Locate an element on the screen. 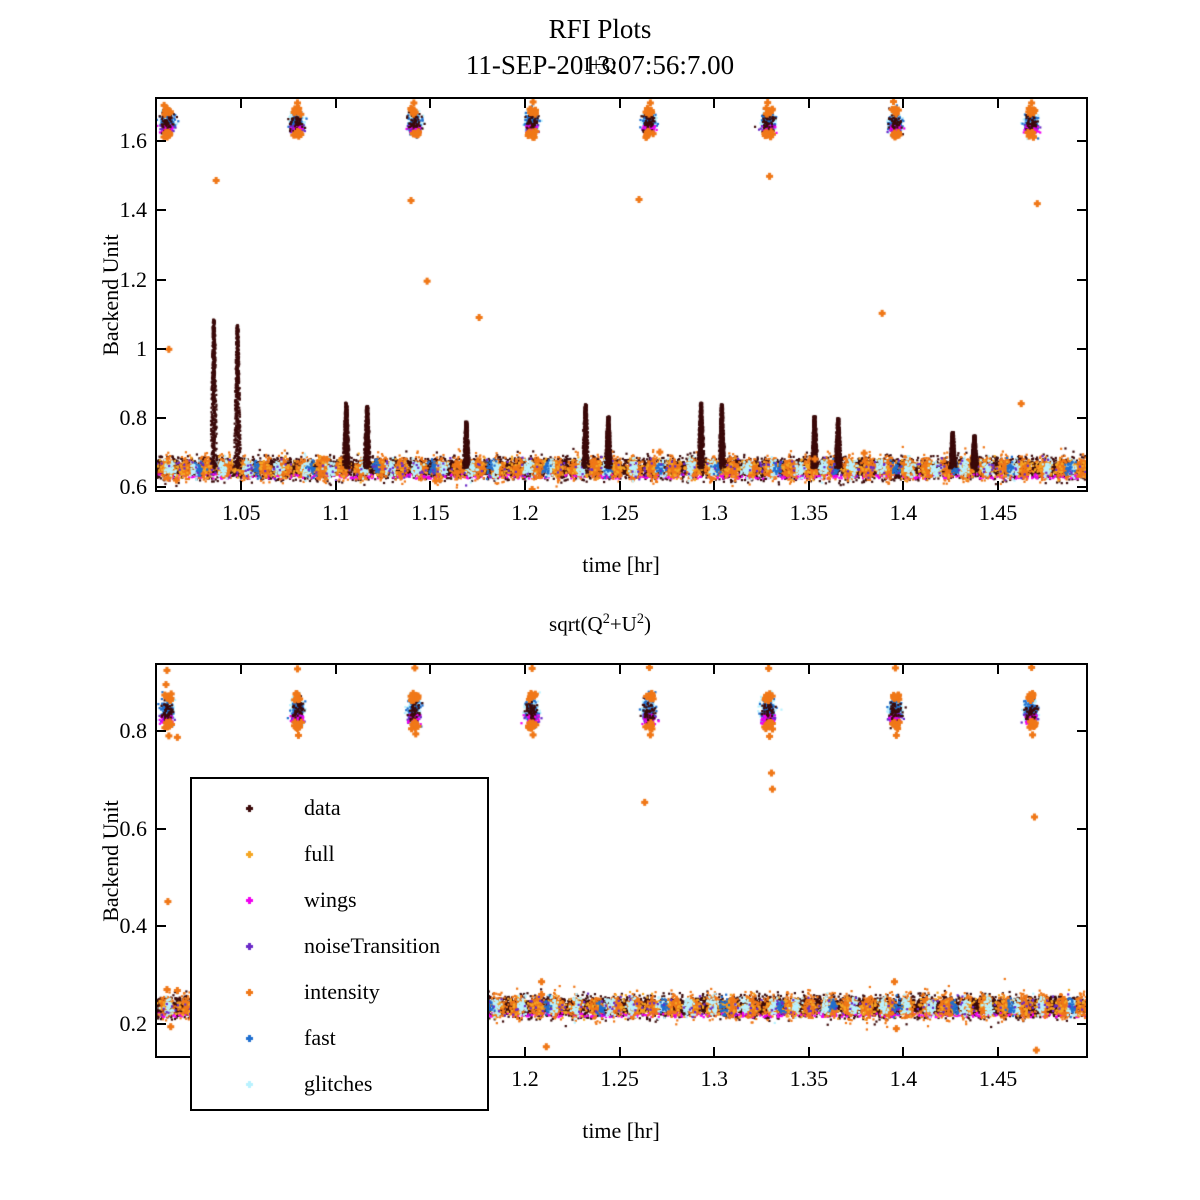 Image resolution: width=1200 pixels, height=1200 pixels. y-tick-label: 0.4 is located at coordinates (133, 926).